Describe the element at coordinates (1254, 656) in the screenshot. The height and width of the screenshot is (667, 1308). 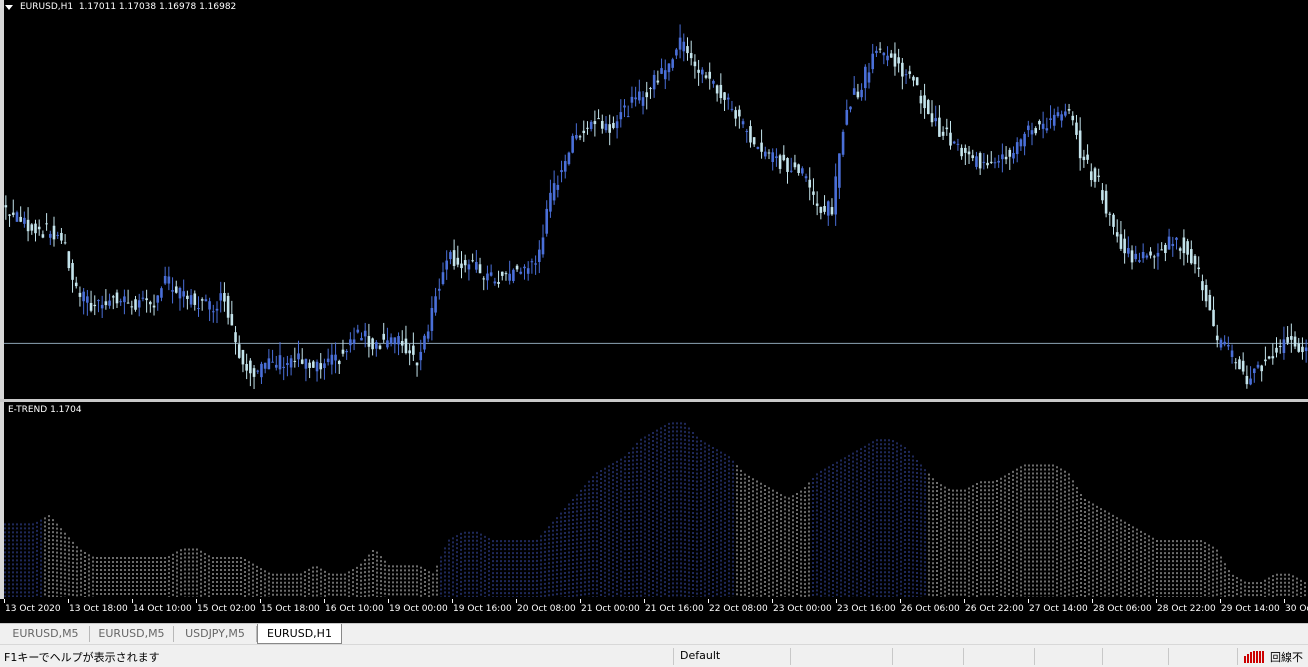
I see `connection-status-icon` at that location.